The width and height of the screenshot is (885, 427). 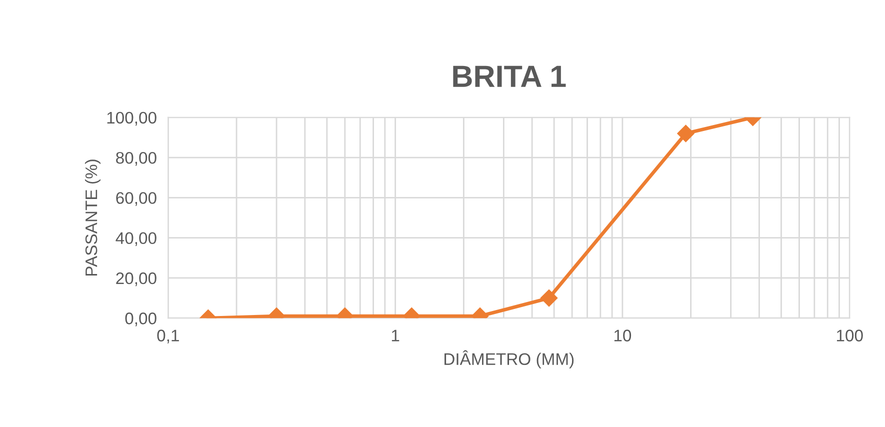 I want to click on y-tick-label: 100,00, so click(x=131, y=119).